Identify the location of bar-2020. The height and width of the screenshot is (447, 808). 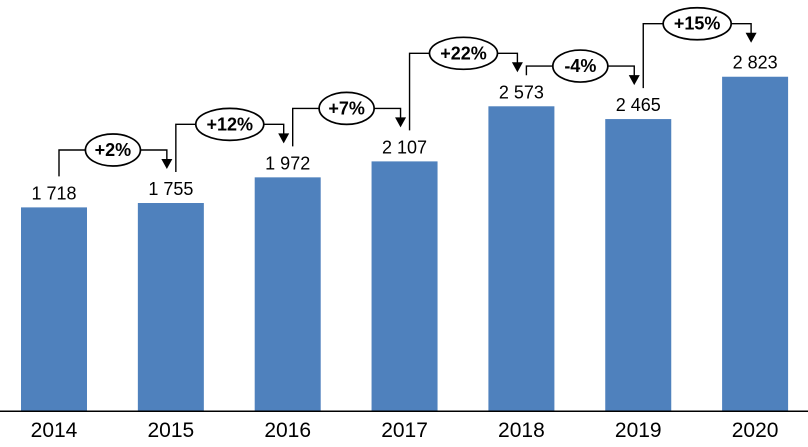
(755, 243).